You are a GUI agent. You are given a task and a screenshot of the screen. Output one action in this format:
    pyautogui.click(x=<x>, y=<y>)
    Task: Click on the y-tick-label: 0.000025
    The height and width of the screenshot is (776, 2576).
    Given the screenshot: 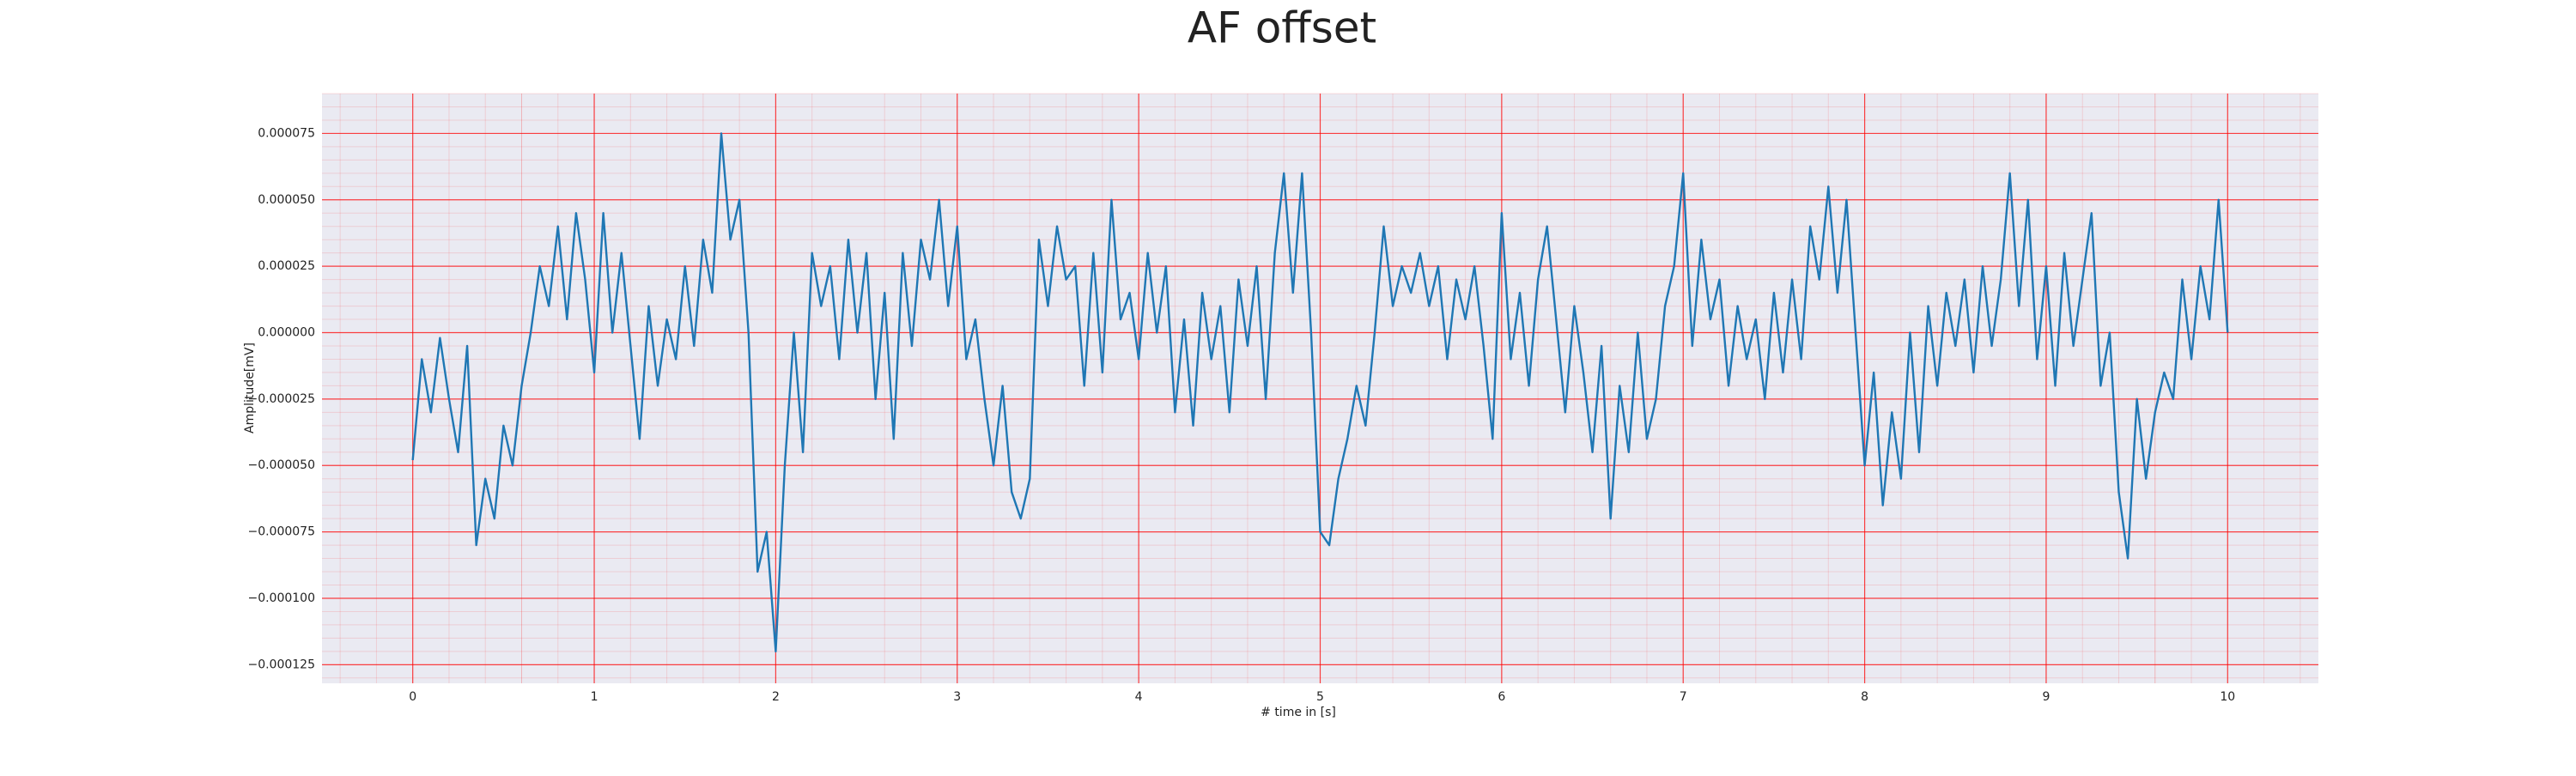 What is the action you would take?
    pyautogui.click(x=286, y=266)
    